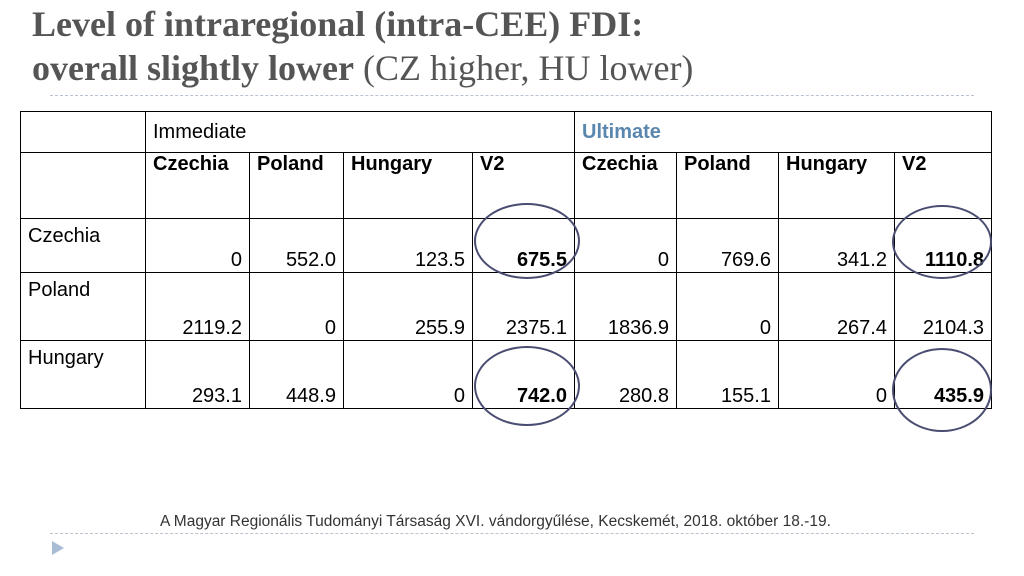 The height and width of the screenshot is (576, 1024). What do you see at coordinates (943, 185) in the screenshot?
I see `column-header: V2` at bounding box center [943, 185].